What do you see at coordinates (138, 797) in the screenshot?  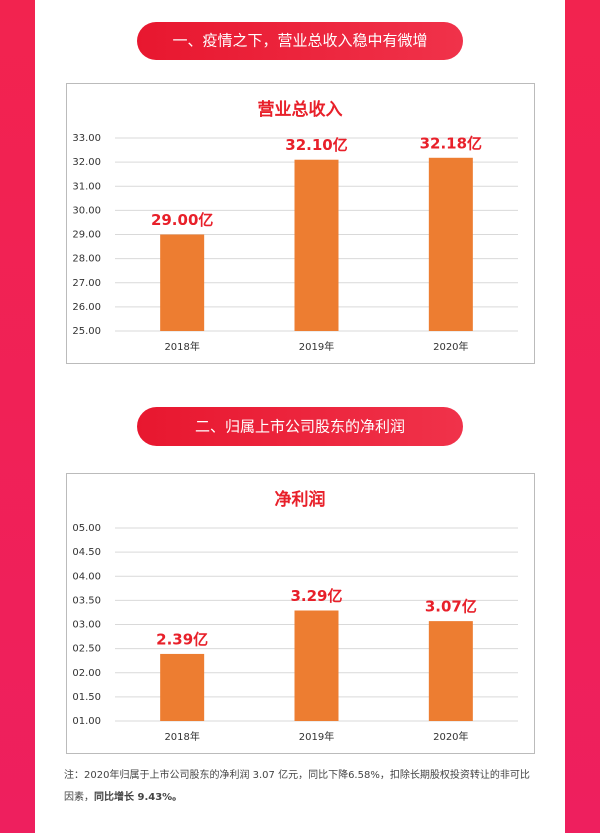 I see `note-bold: 同比增长 9.43%。` at bounding box center [138, 797].